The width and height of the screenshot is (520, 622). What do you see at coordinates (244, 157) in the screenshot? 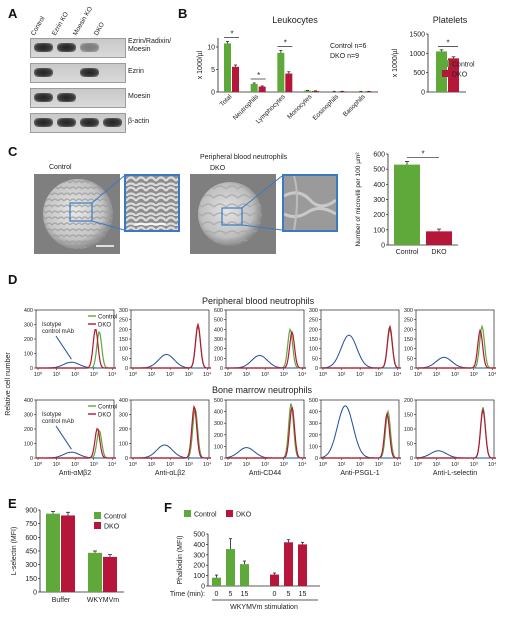
I see `panel-c-title: Peripheral blood neutrophils` at bounding box center [244, 157].